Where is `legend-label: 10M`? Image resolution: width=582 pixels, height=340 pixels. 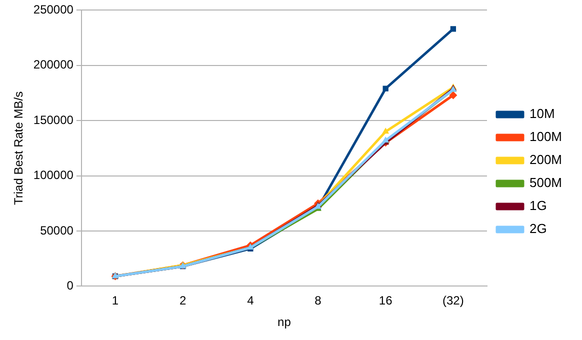
legend-label: 10M is located at coordinates (542, 114).